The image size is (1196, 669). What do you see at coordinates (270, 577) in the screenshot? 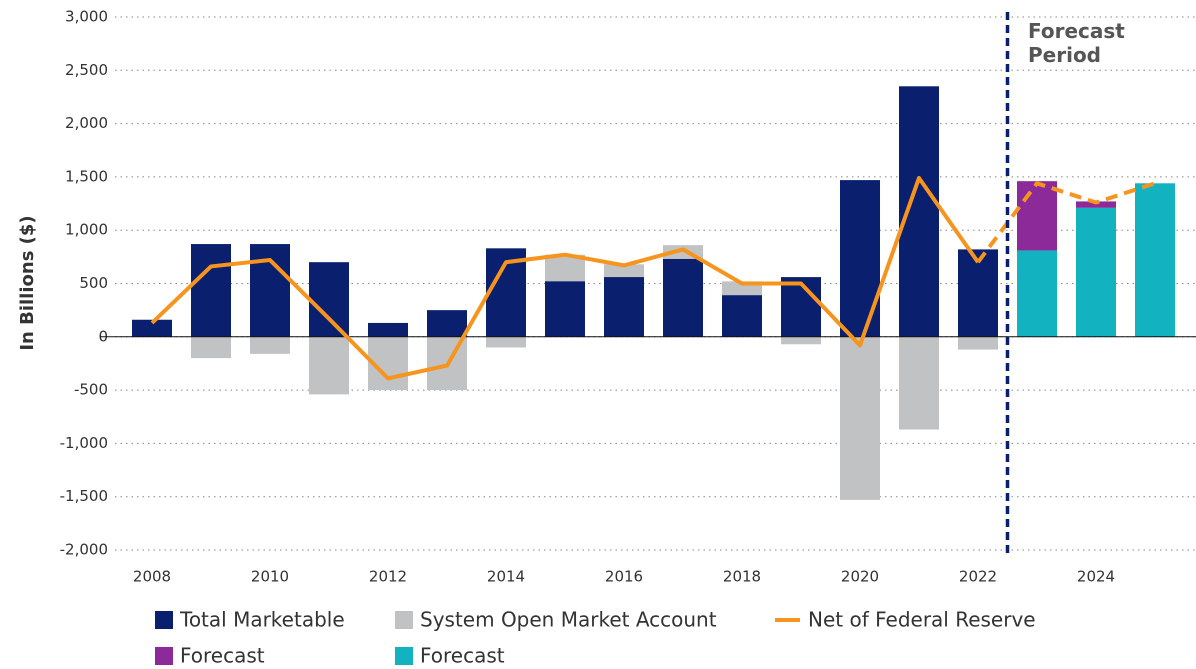
I see `x-tick-label: 2010` at bounding box center [270, 577].